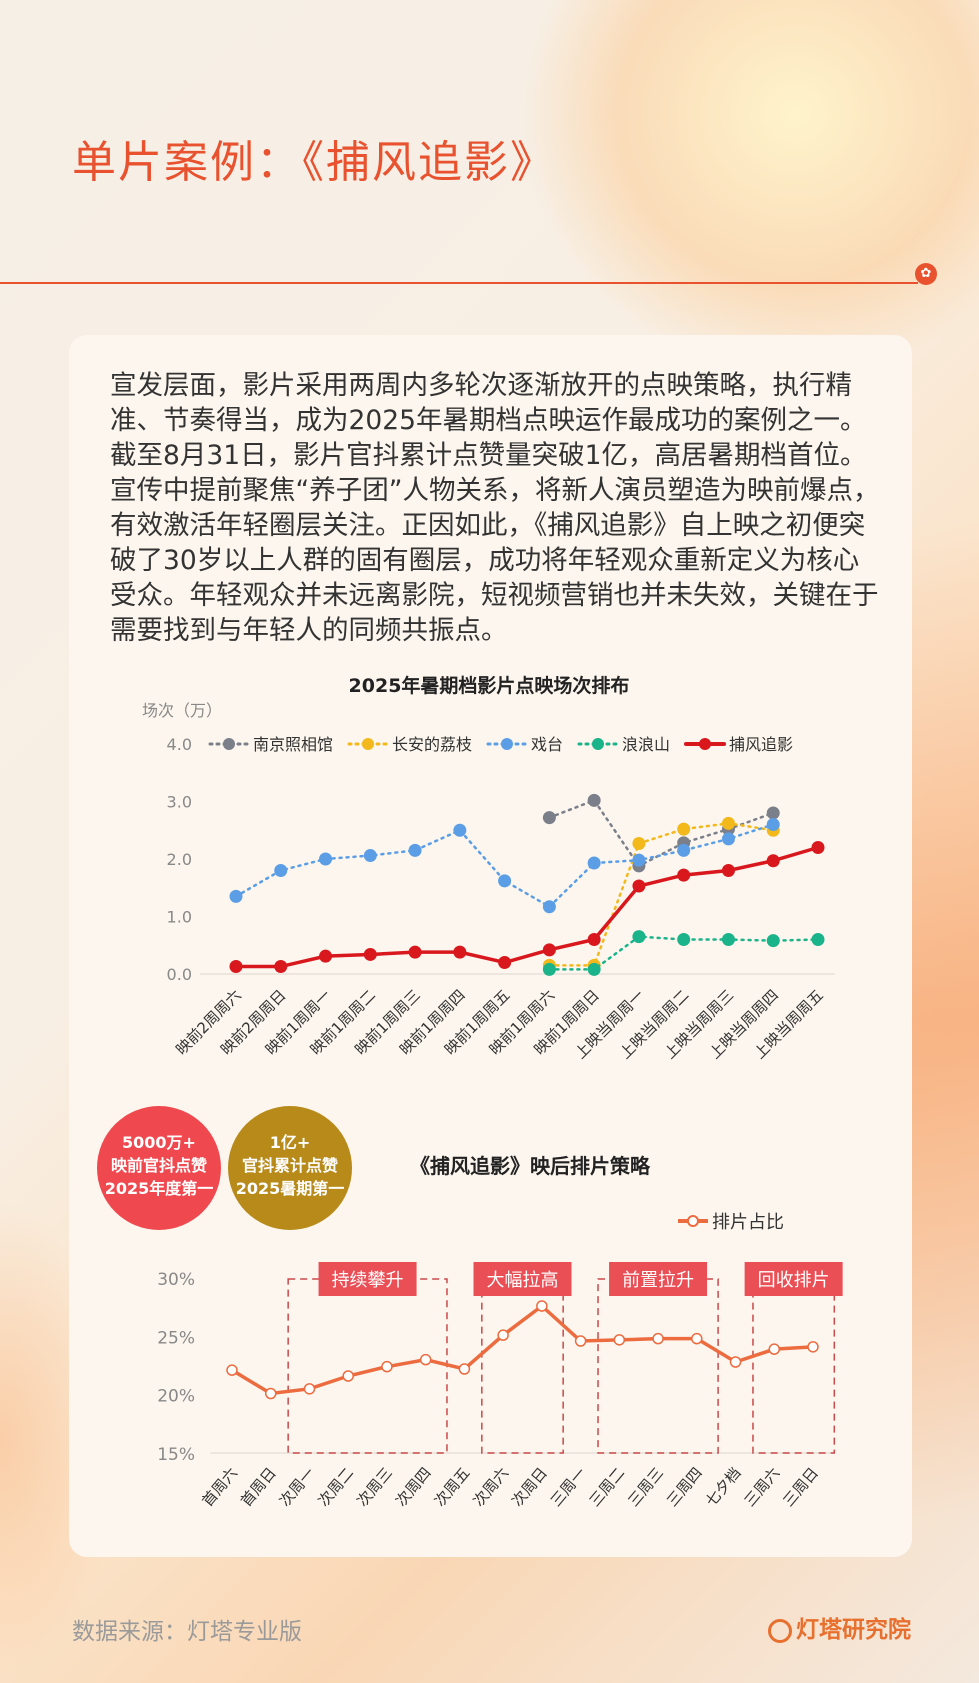 The height and width of the screenshot is (1683, 979). Describe the element at coordinates (179, 974) in the screenshot. I see `y-tick-label: 0.0` at that location.